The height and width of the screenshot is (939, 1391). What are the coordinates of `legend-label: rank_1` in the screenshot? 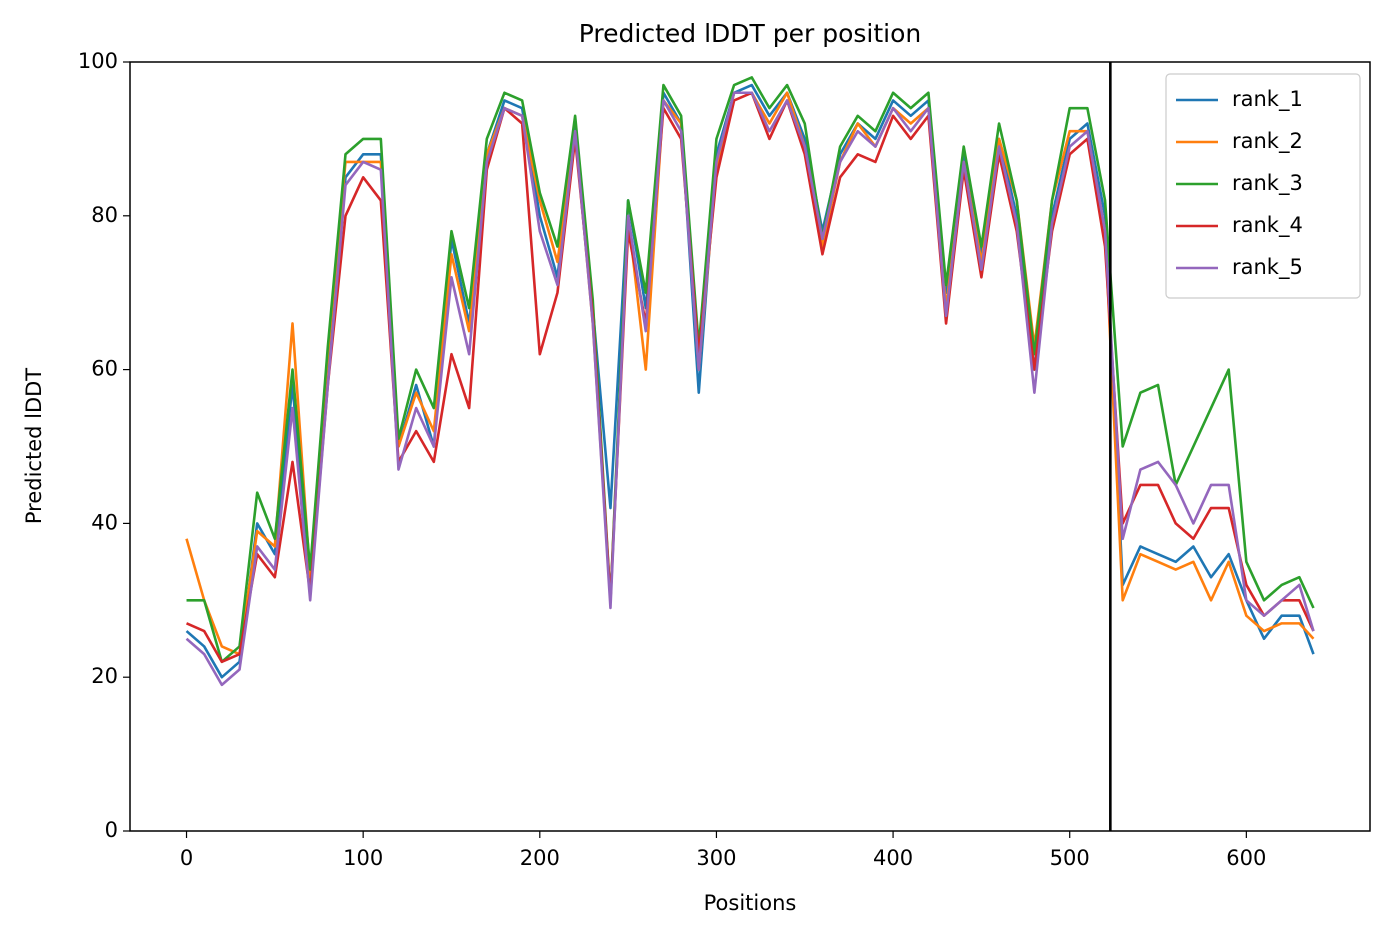 It's located at (1267, 99).